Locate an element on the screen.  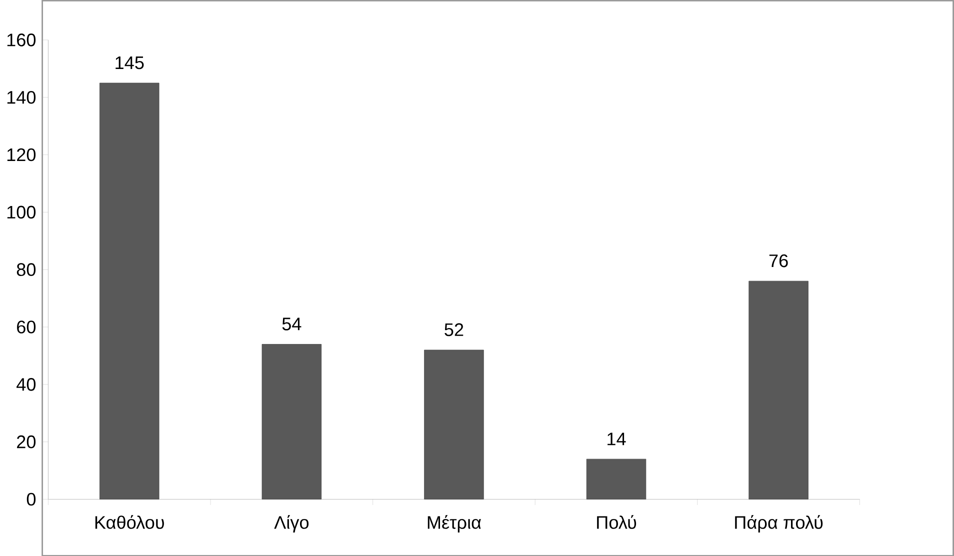
y-tick-label: 140 is located at coordinates (21, 97).